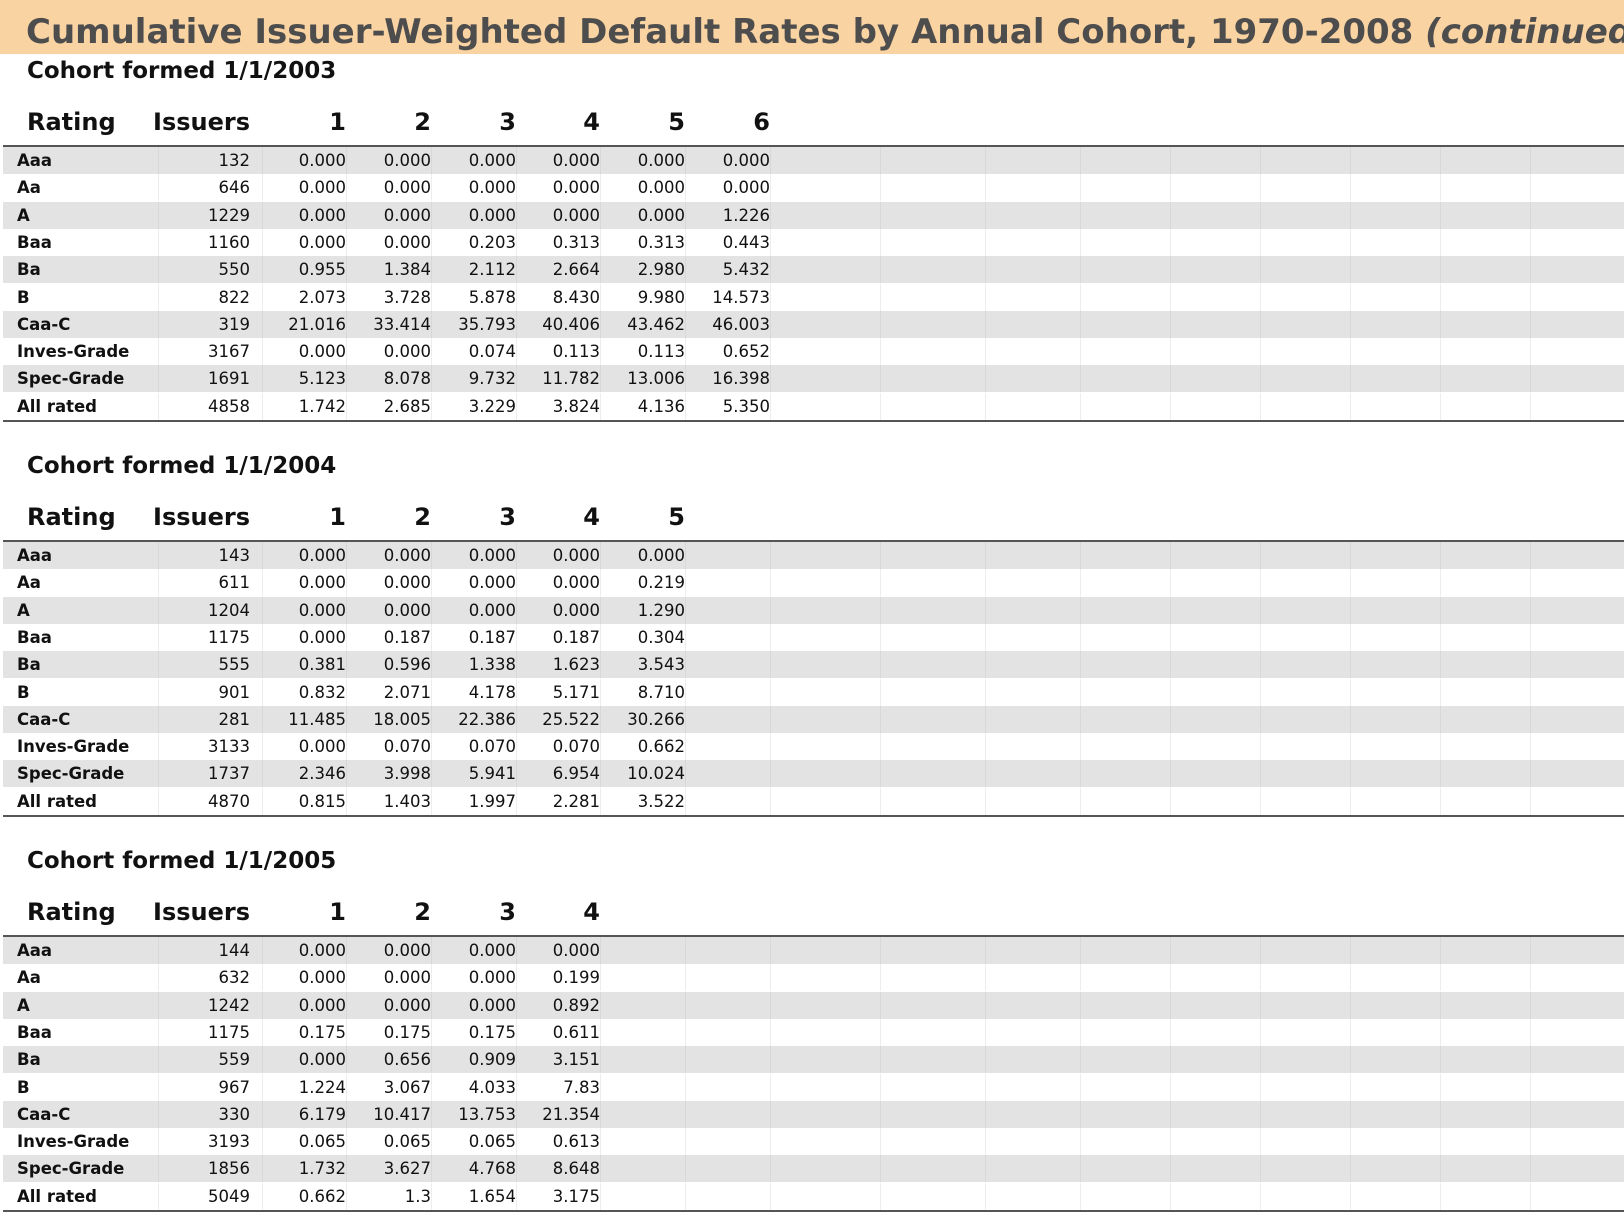  What do you see at coordinates (182, 71) in the screenshot?
I see `cohort-title: Cohort formed 1/1/2003` at bounding box center [182, 71].